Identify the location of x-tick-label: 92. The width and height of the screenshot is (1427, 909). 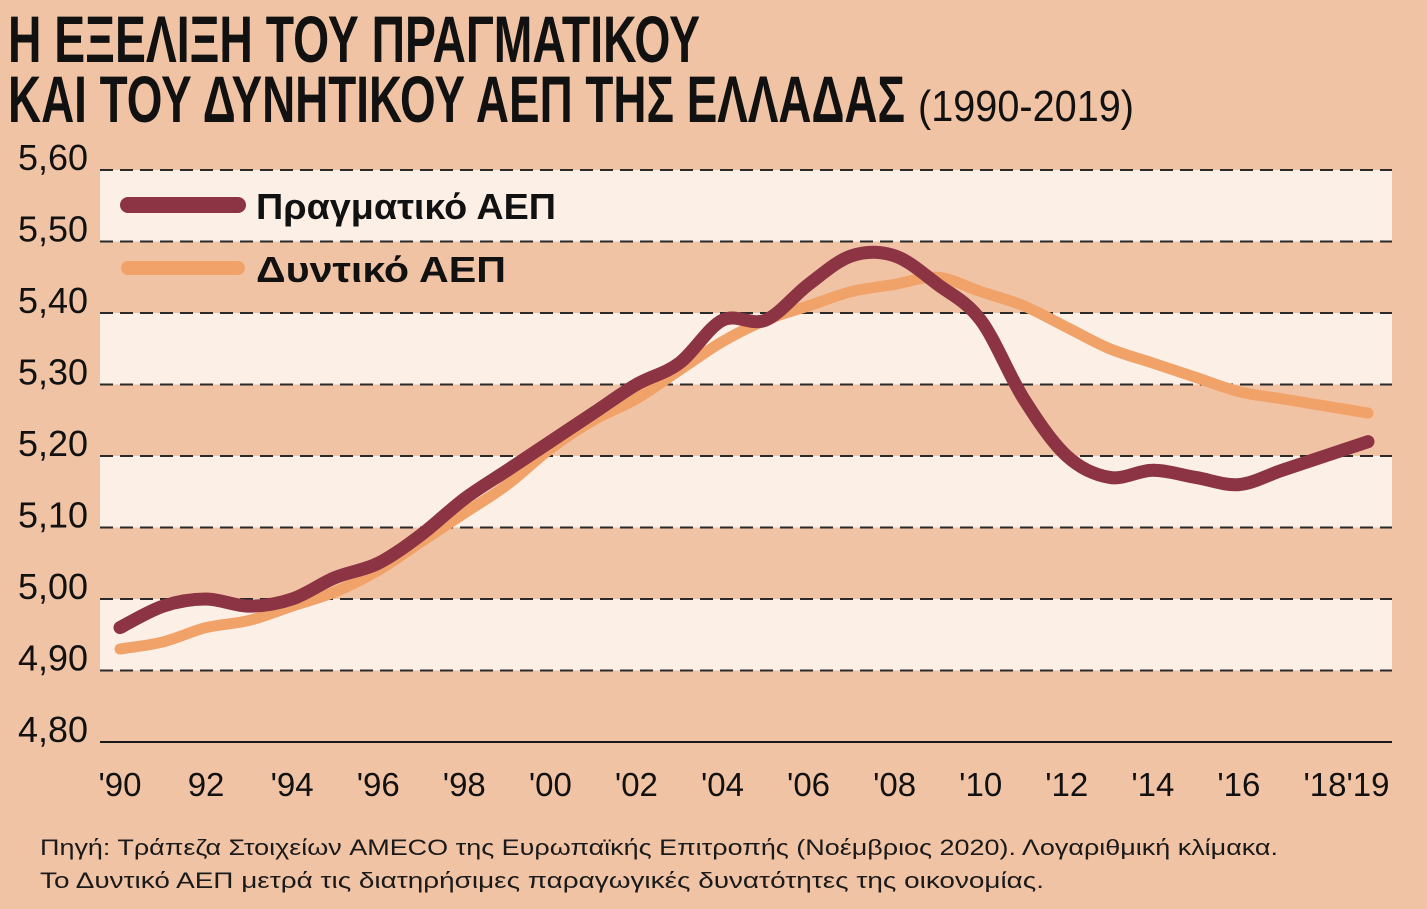
(206, 784).